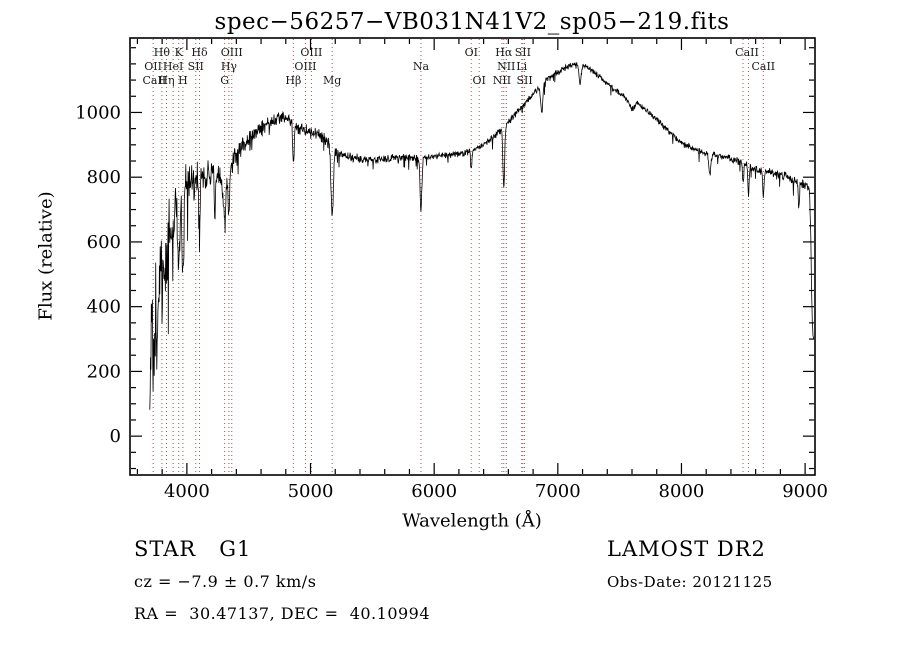  What do you see at coordinates (690, 582) in the screenshot?
I see `obs-date-text: Obs-Date: 20121125` at bounding box center [690, 582].